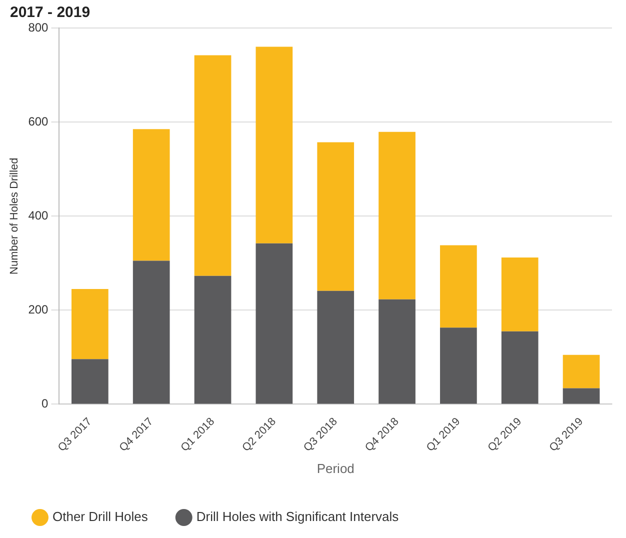 Image resolution: width=626 pixels, height=538 pixels. I want to click on chart-title: 2017 - 2019, so click(50, 12).